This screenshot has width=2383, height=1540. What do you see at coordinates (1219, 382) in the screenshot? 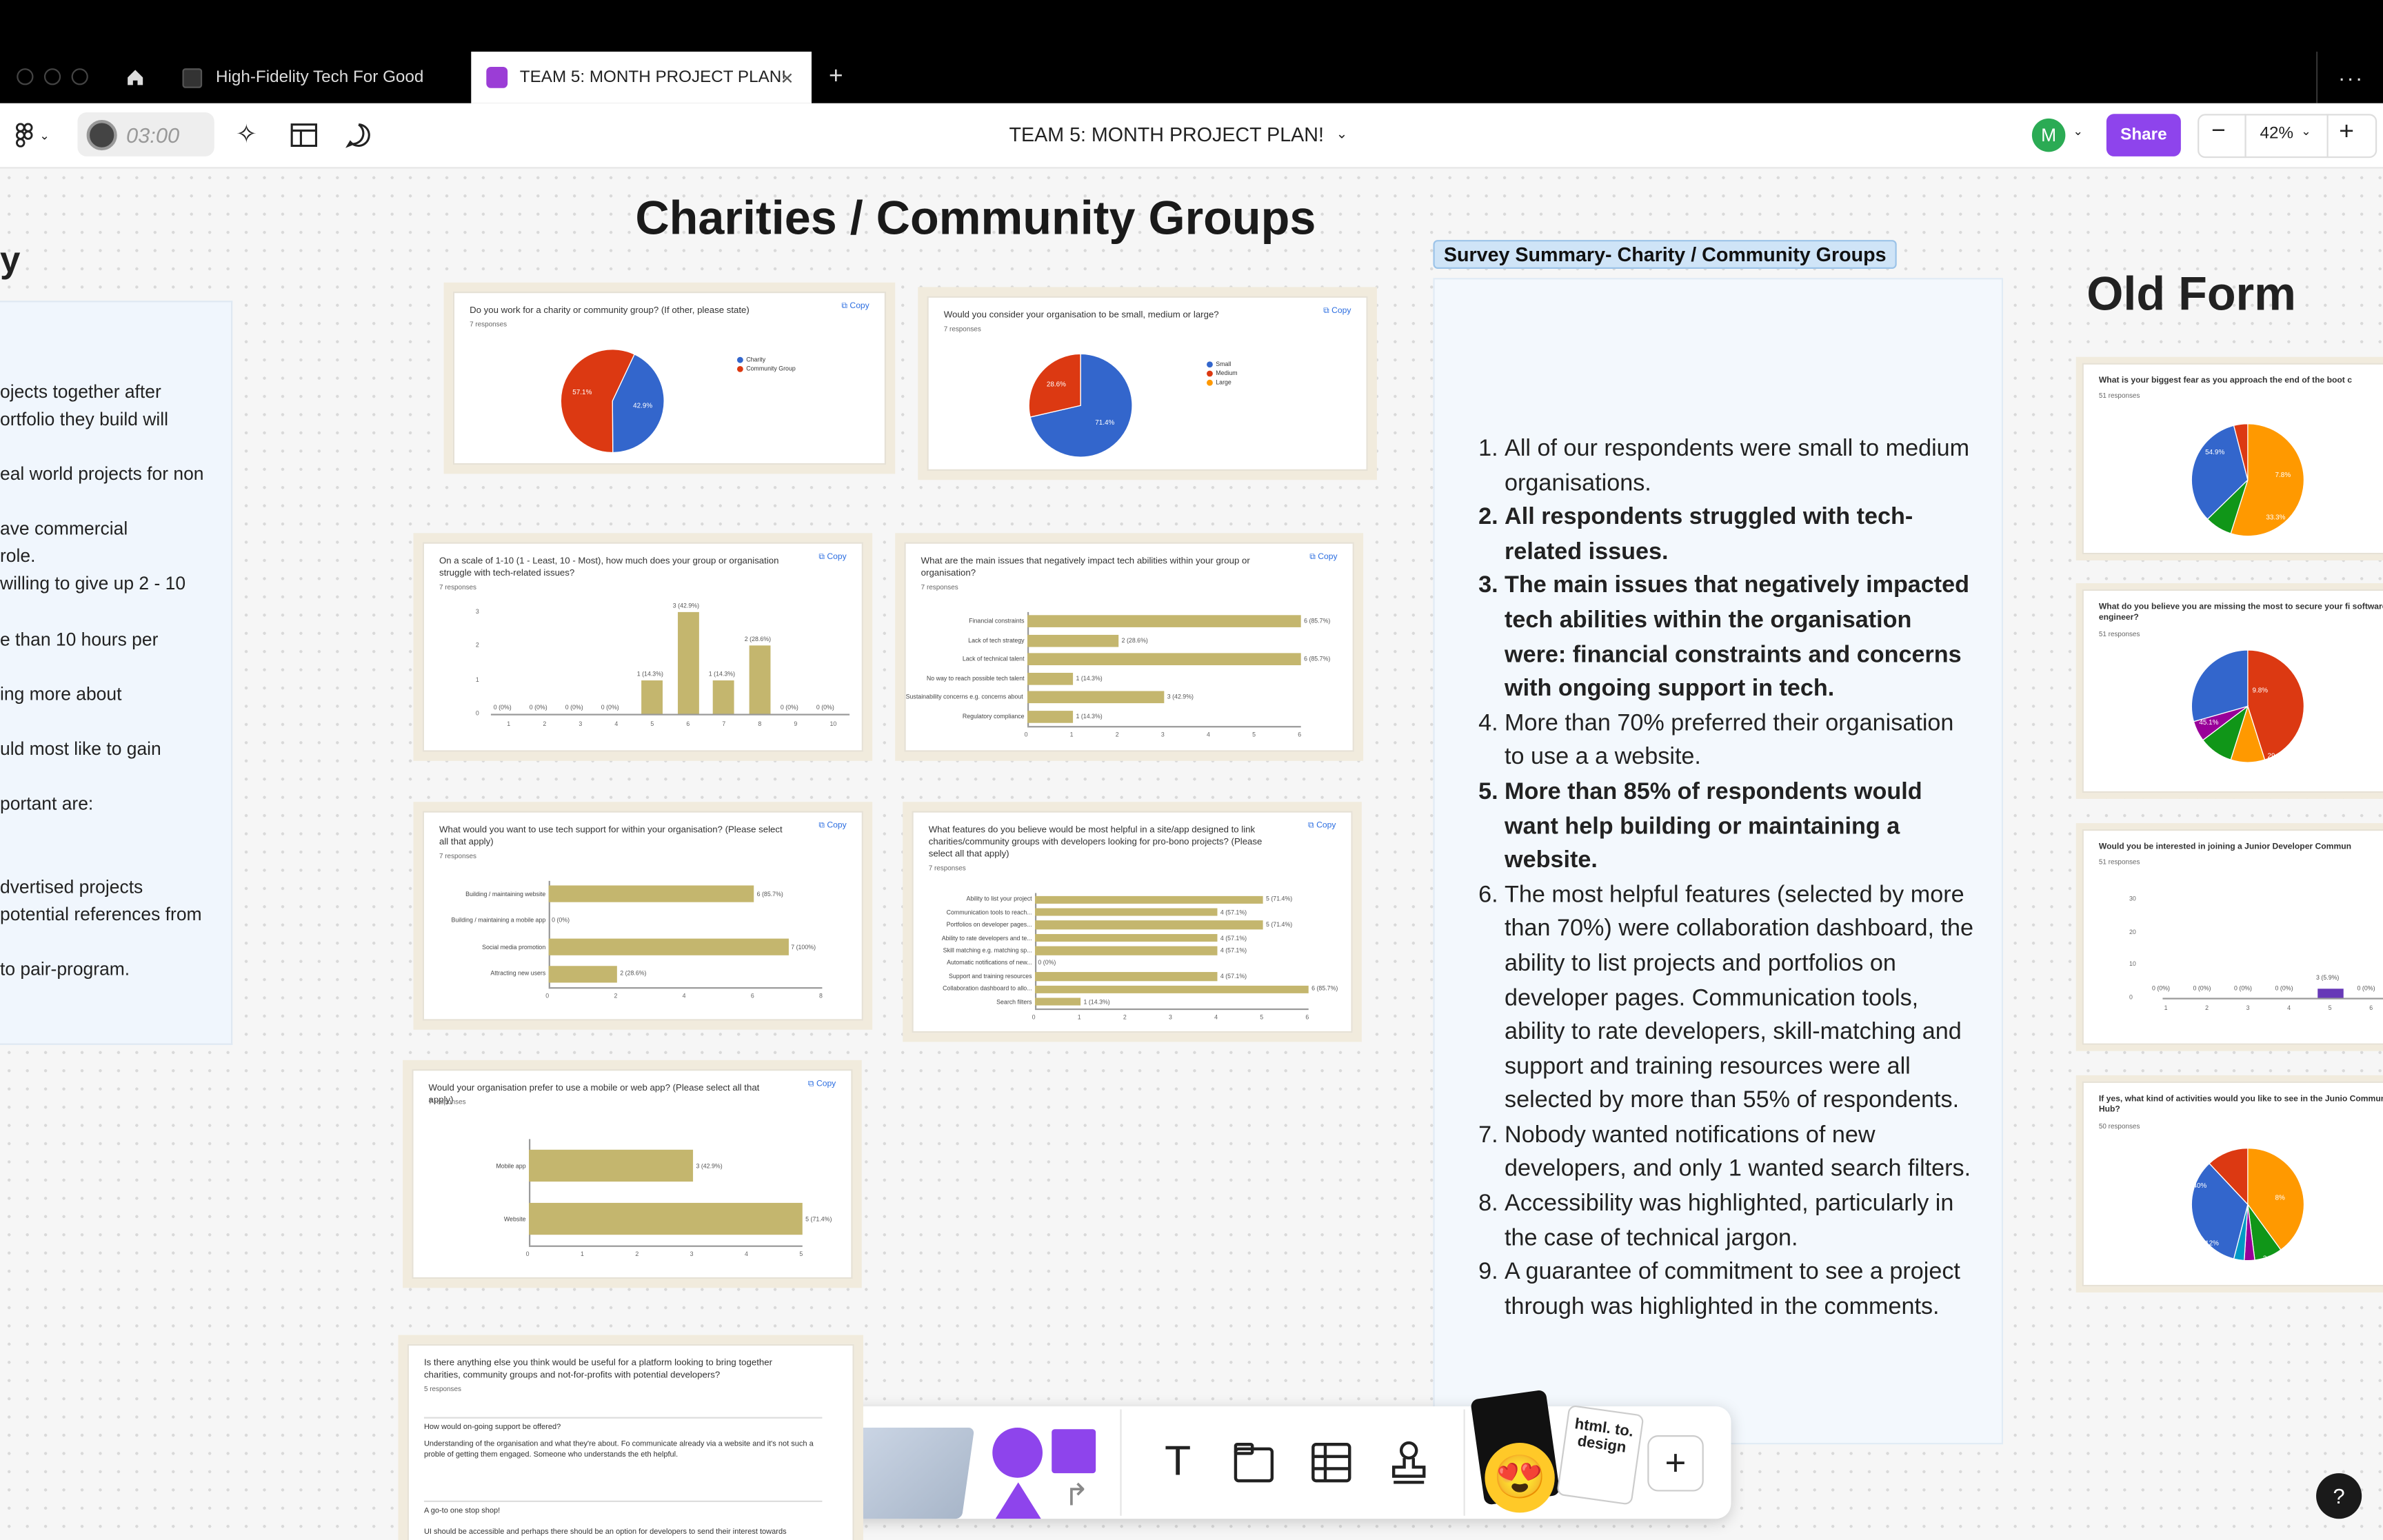
I see `legend-item: Large` at bounding box center [1219, 382].